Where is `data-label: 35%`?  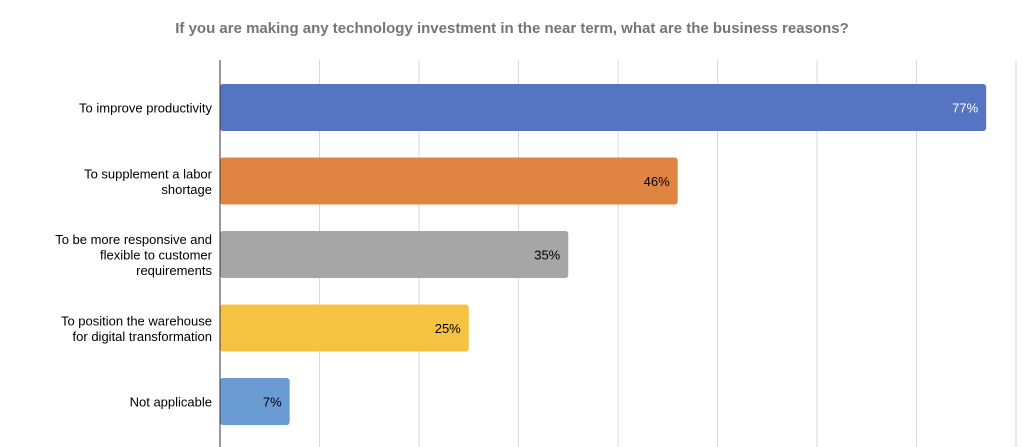
data-label: 35% is located at coordinates (547, 255).